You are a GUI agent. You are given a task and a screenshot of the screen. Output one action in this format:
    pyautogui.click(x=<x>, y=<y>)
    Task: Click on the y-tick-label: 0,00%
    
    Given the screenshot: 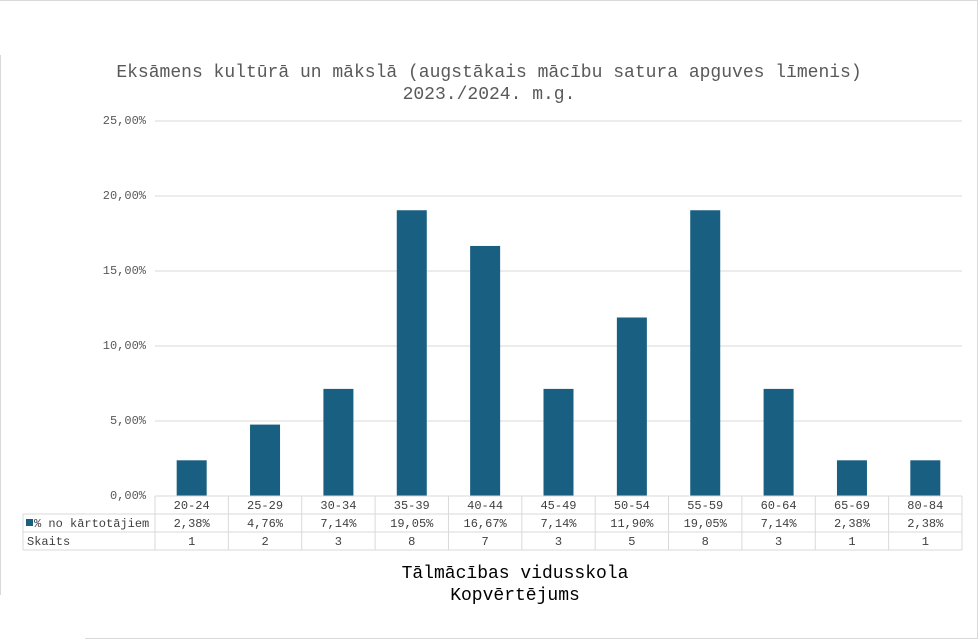 What is the action you would take?
    pyautogui.click(x=127, y=496)
    